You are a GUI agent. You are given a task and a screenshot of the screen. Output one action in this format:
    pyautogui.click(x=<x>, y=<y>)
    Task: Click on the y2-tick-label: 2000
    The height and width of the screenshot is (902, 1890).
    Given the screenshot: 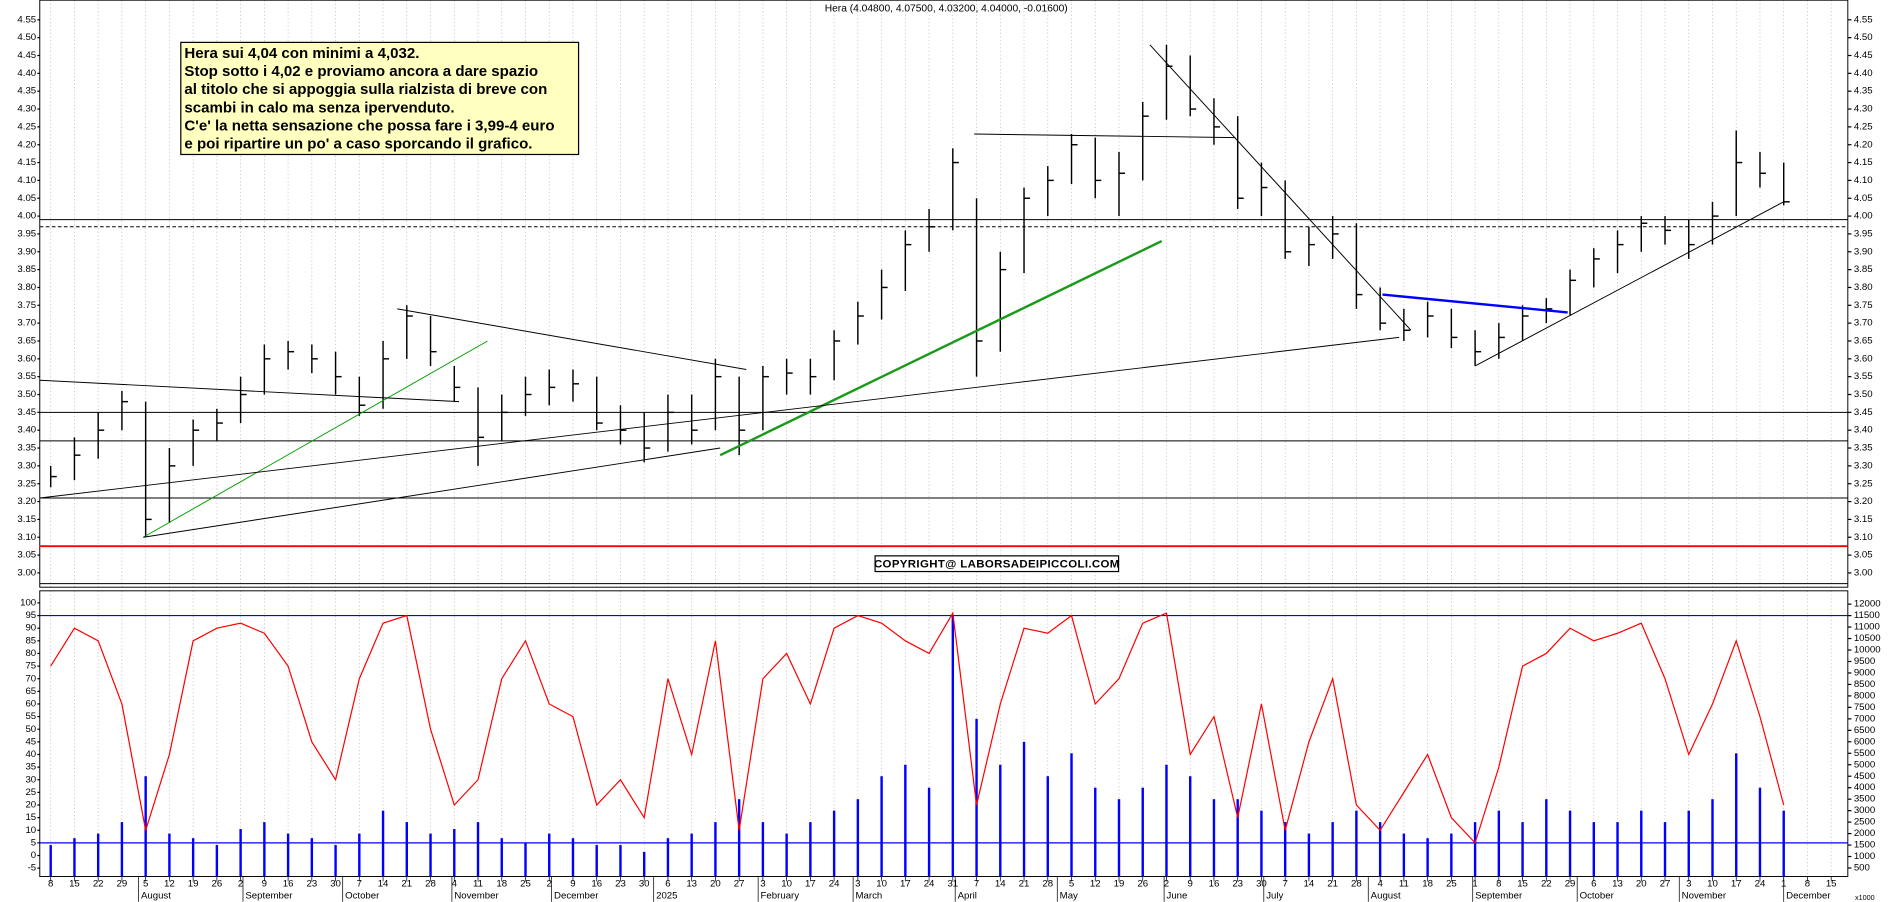 What is the action you would take?
    pyautogui.click(x=1864, y=833)
    